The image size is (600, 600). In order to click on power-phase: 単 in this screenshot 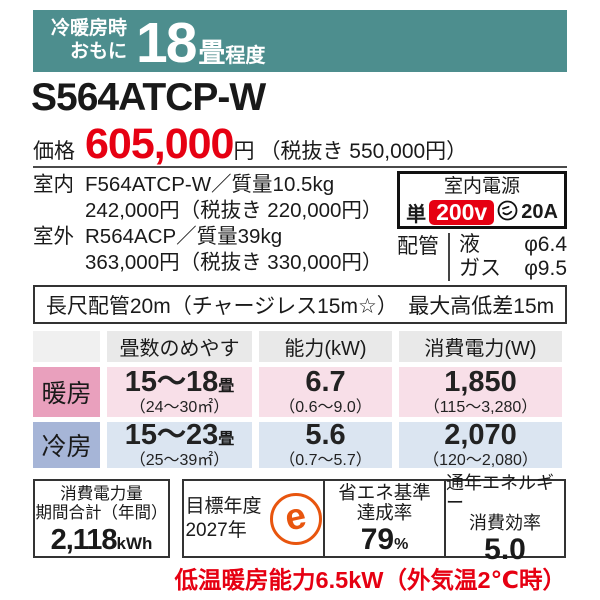, I will do `click(416, 215)`.